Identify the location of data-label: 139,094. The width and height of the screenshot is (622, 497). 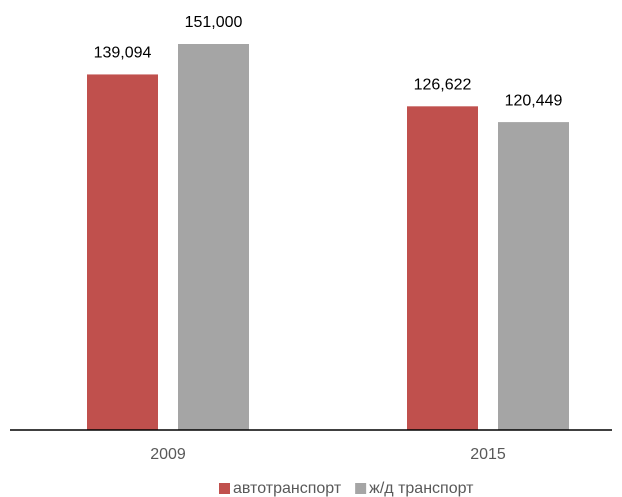
(123, 53).